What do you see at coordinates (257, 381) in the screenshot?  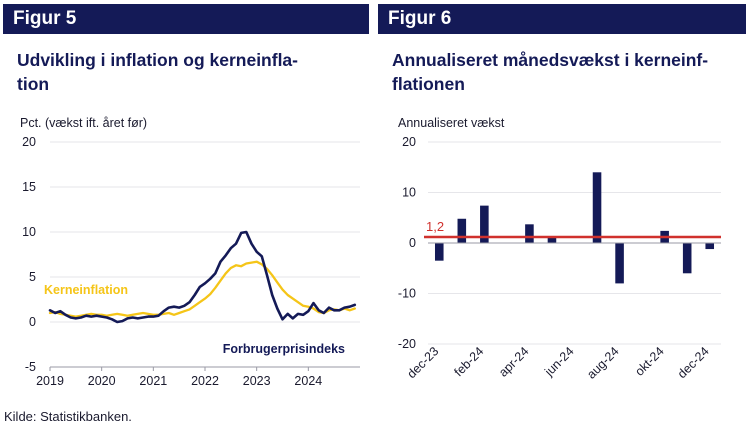 I see `x-tick-label: 2023` at bounding box center [257, 381].